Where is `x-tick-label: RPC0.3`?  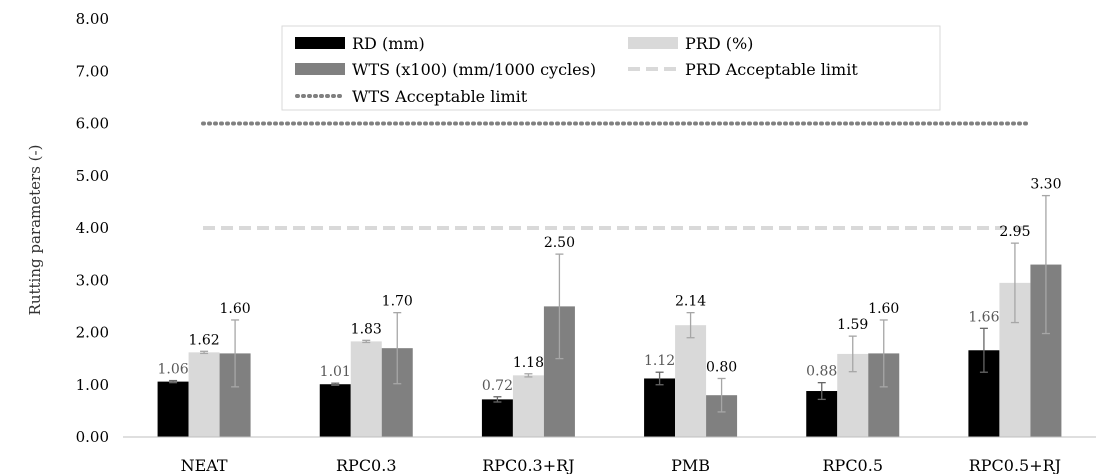
x-tick-label: RPC0.3 is located at coordinates (366, 465).